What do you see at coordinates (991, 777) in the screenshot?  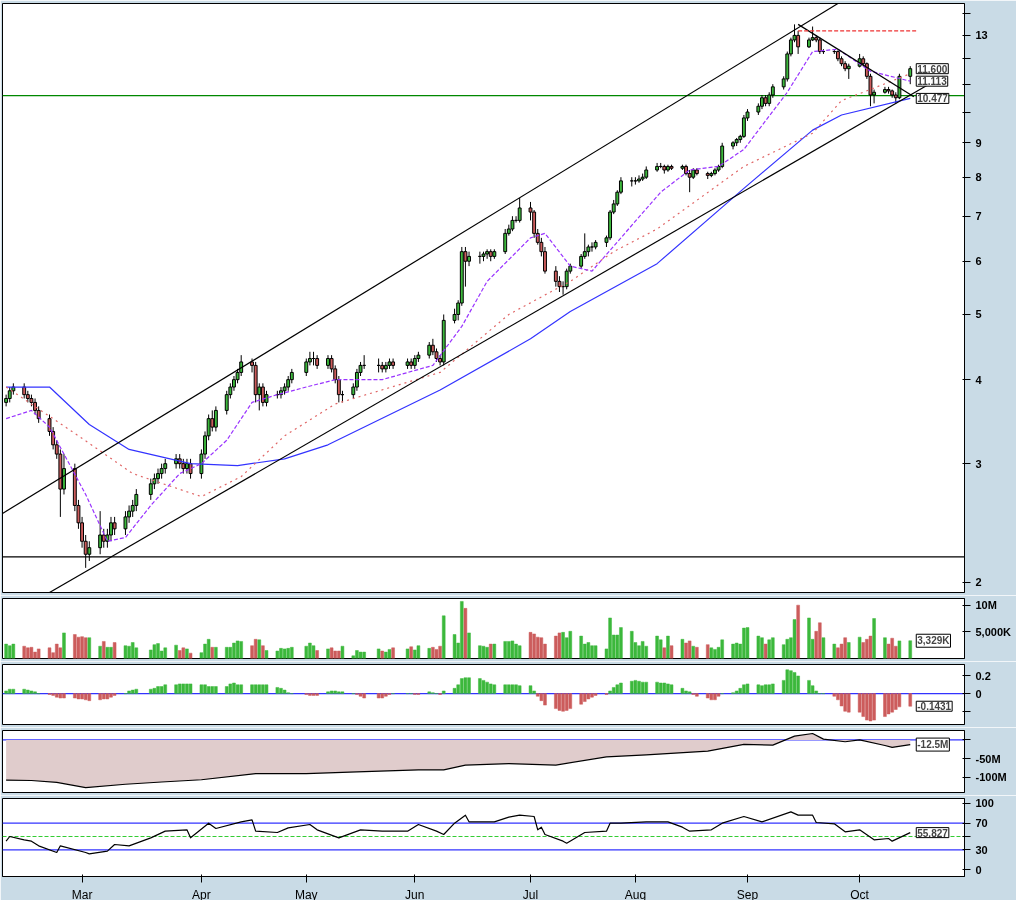 I see `y-tick-label: -100M` at bounding box center [991, 777].